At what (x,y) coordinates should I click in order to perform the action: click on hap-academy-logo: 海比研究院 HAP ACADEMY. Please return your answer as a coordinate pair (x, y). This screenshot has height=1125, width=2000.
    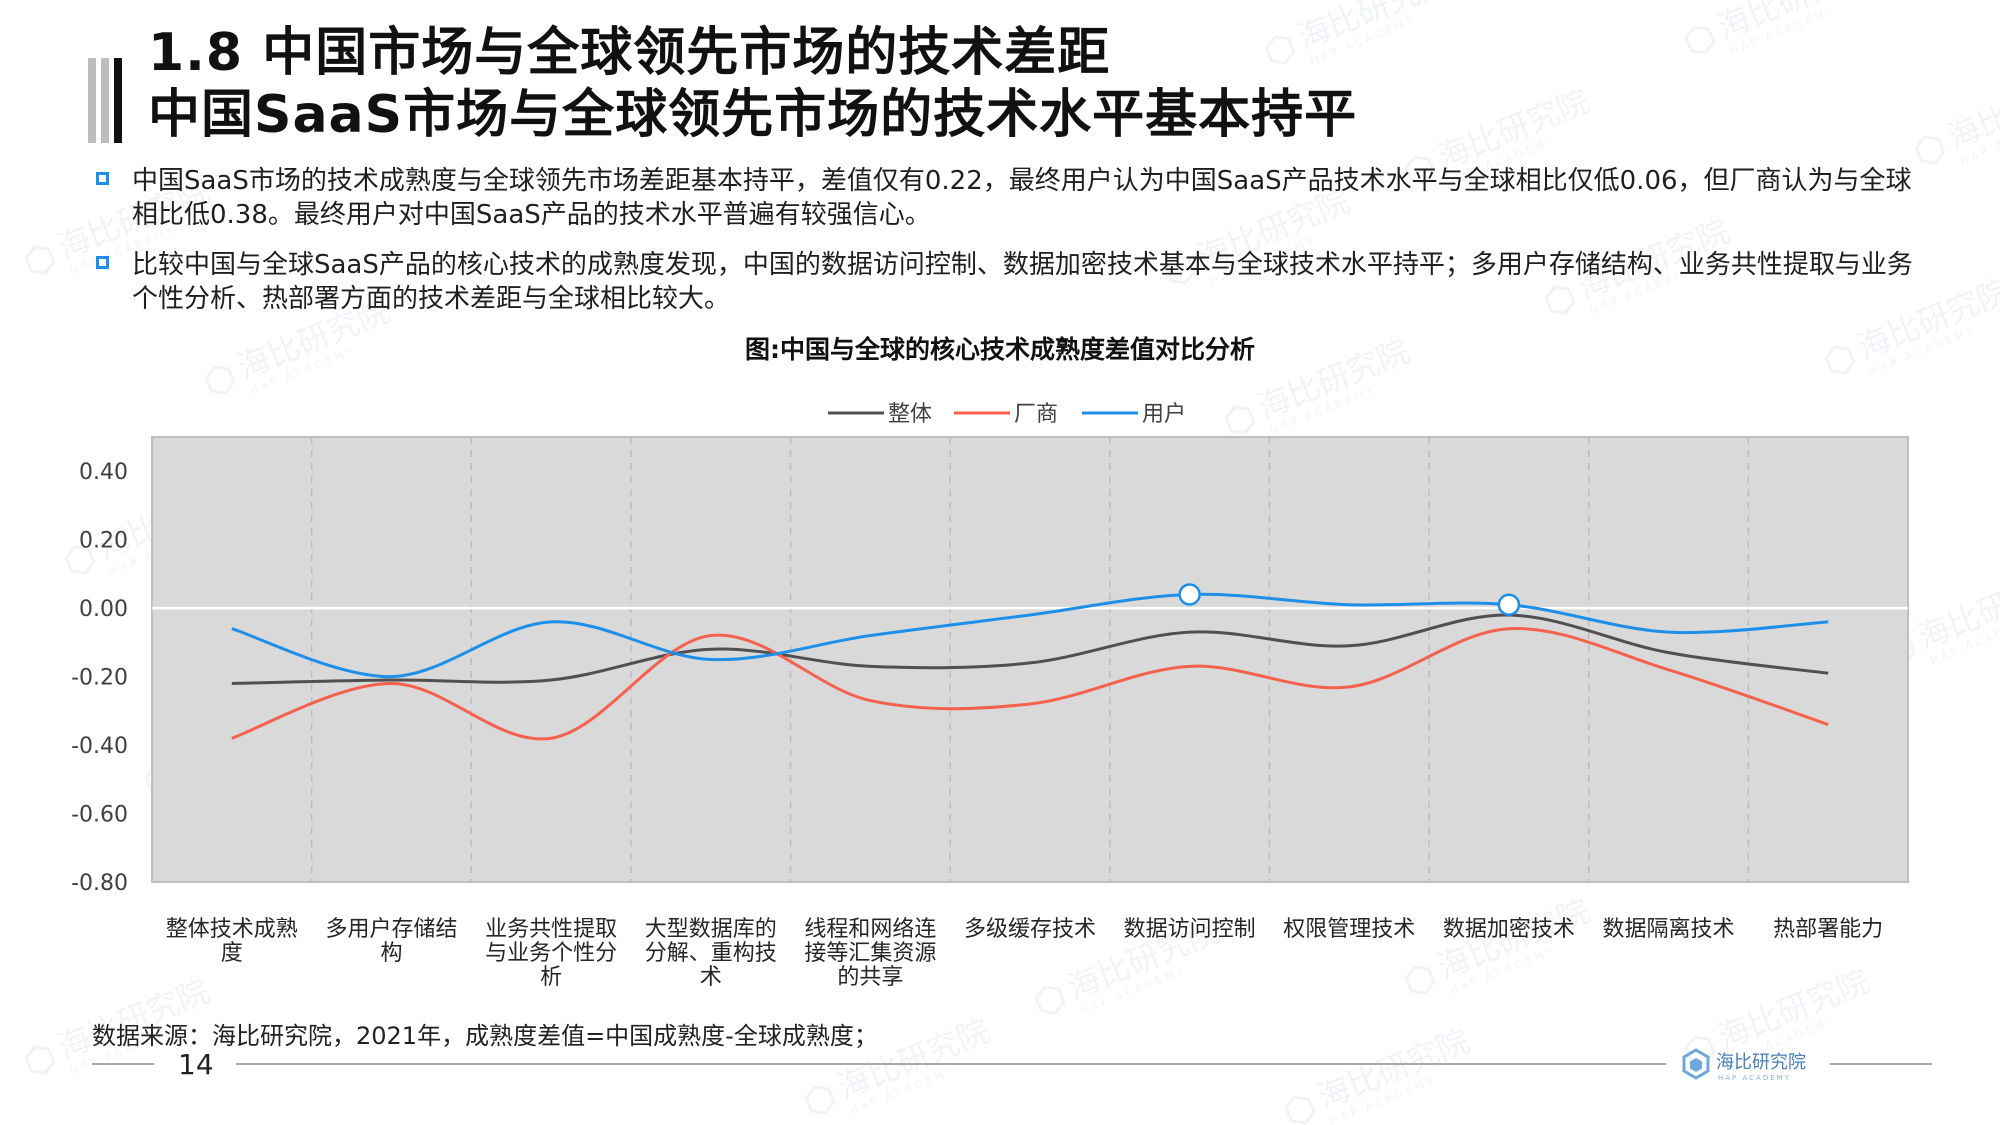
    Looking at the image, I should click on (1744, 1065).